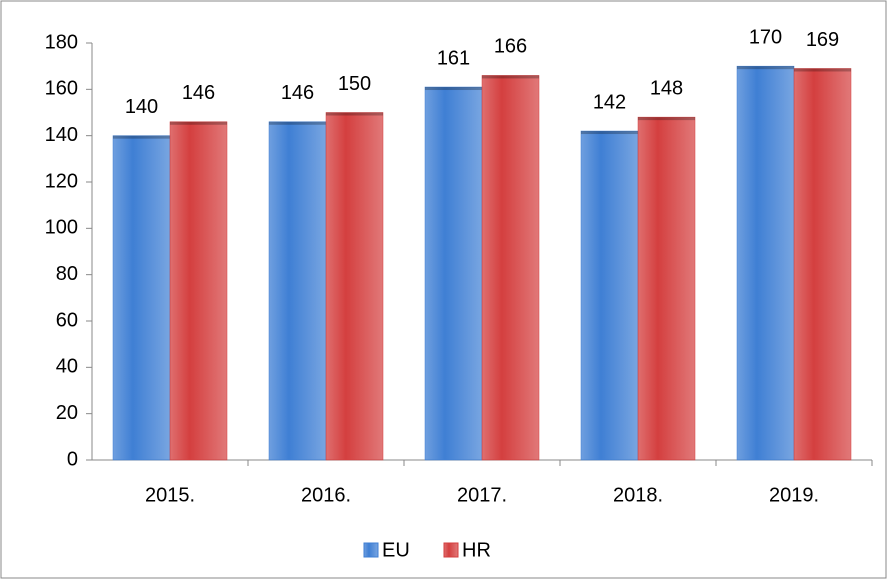 The height and width of the screenshot is (580, 888). Describe the element at coordinates (326, 495) in the screenshot. I see `x-tick-label: 2016.` at that location.